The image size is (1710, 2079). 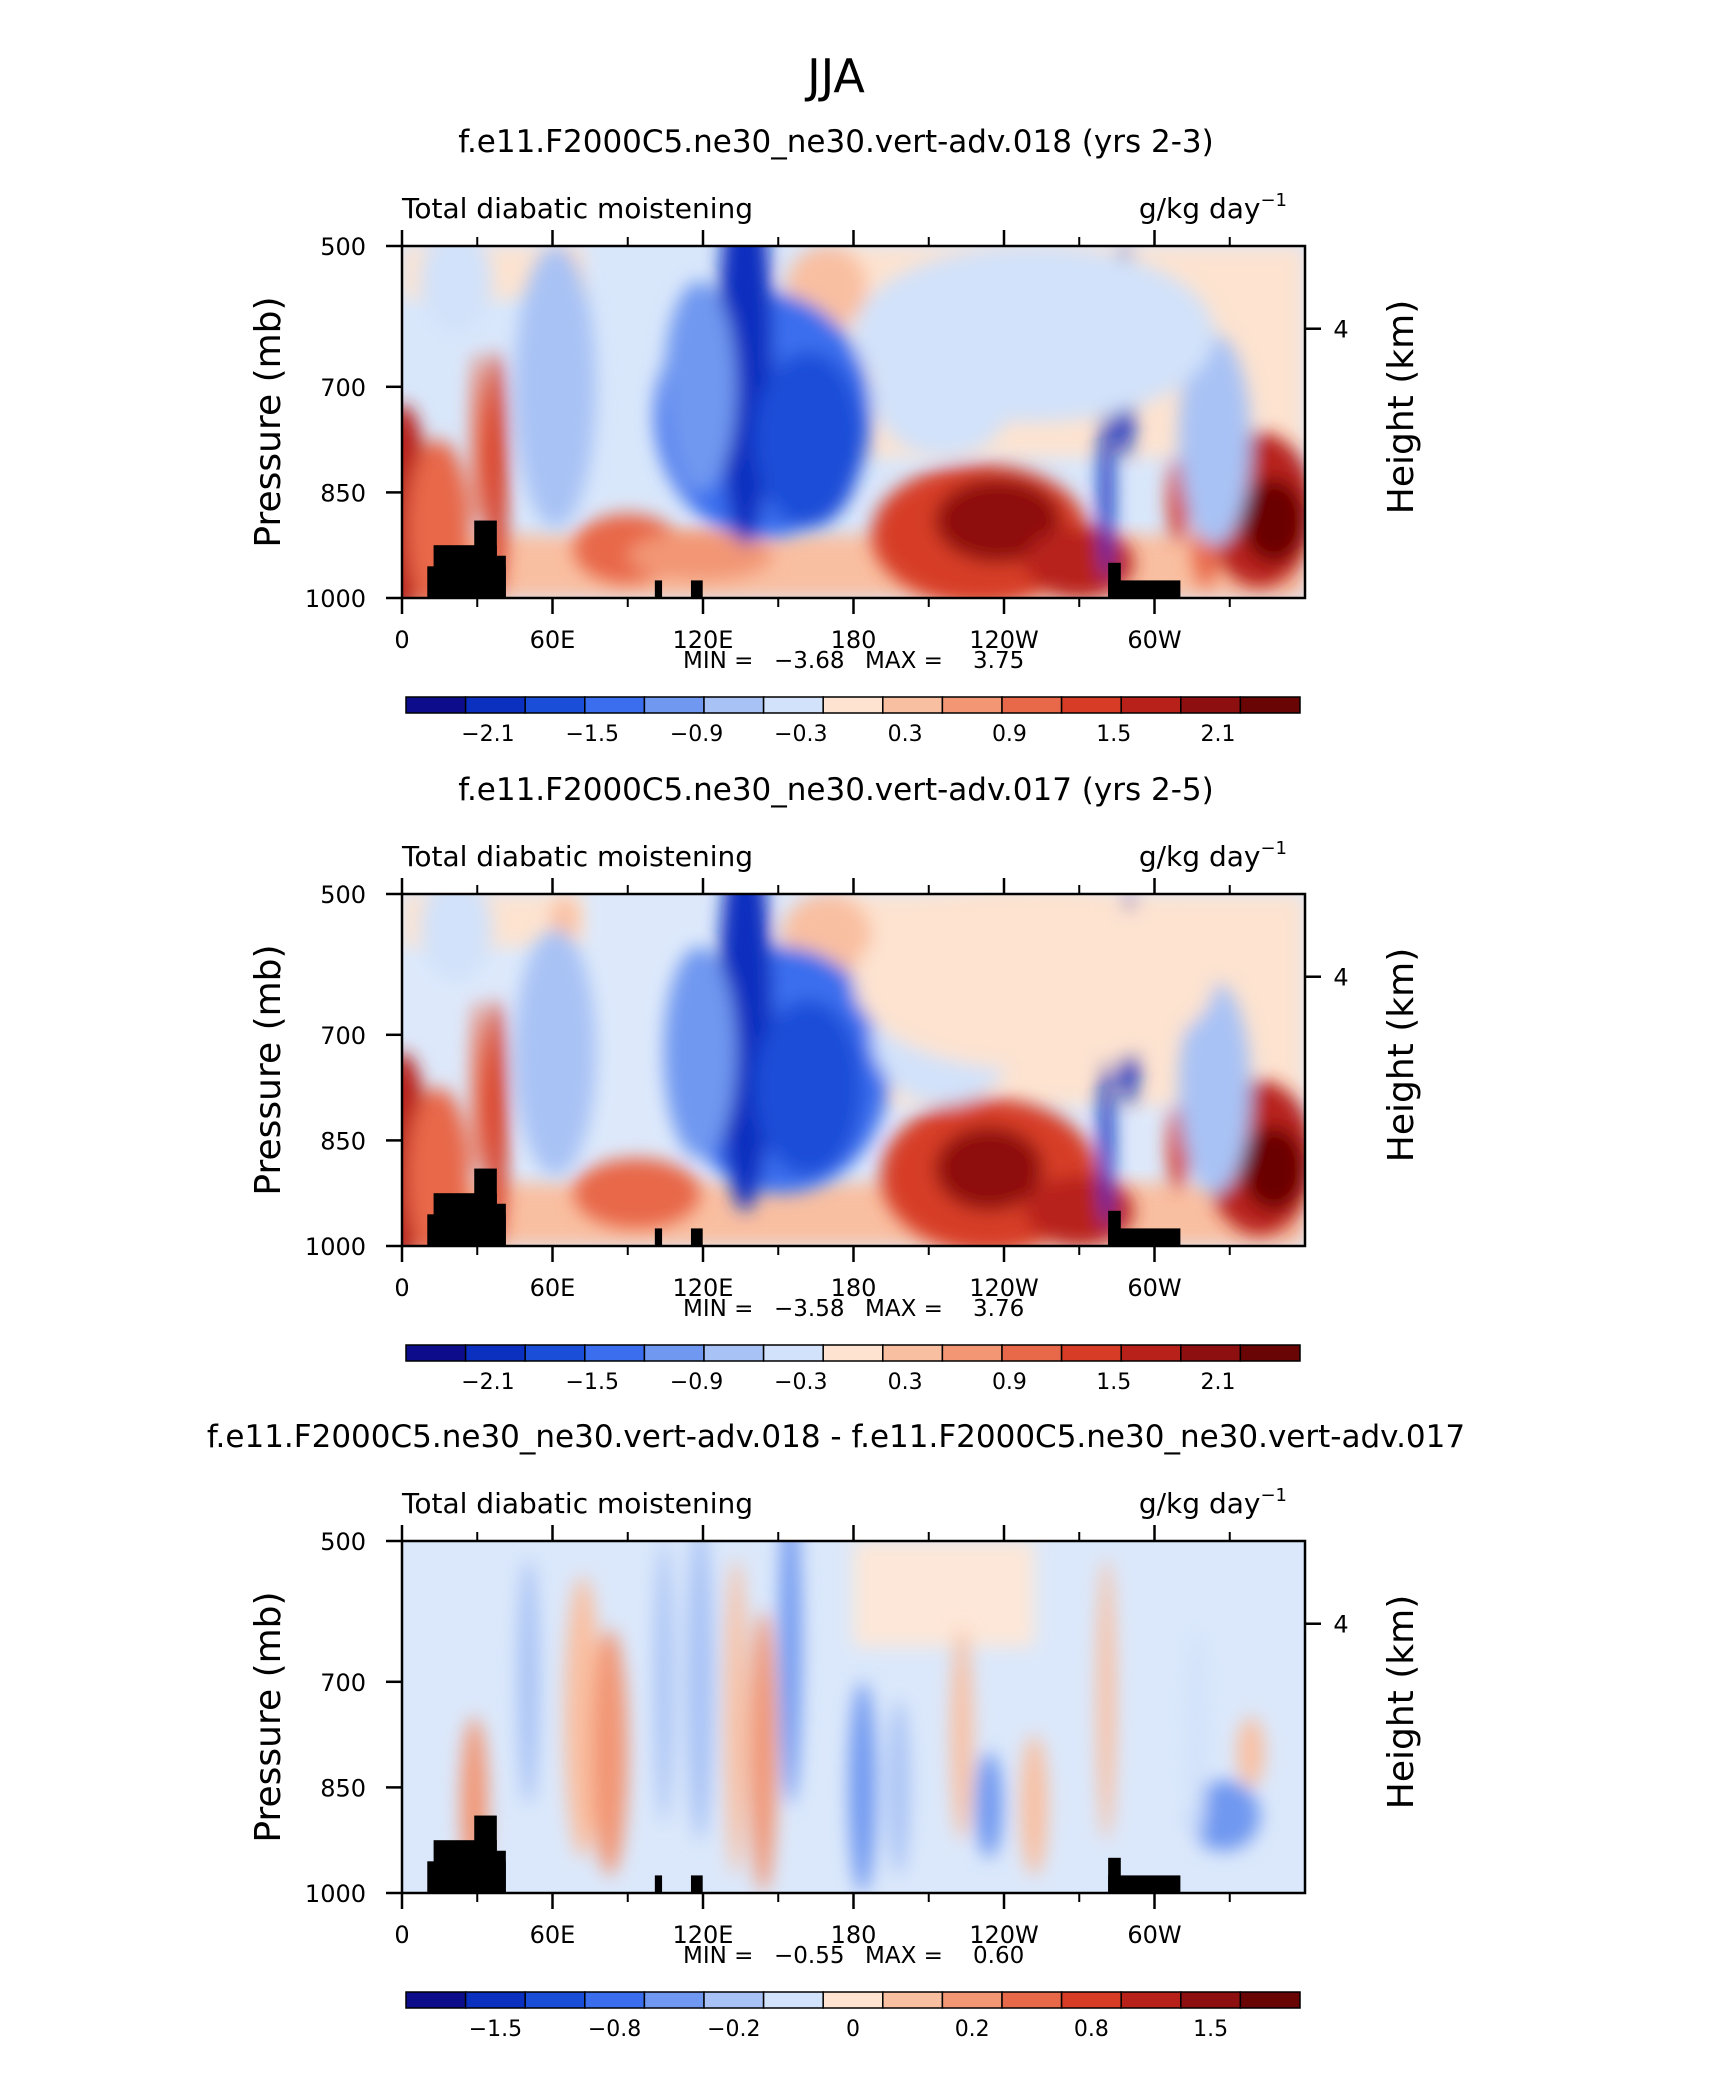 I want to click on colorbar-label: −0.2, so click(x=733, y=2029).